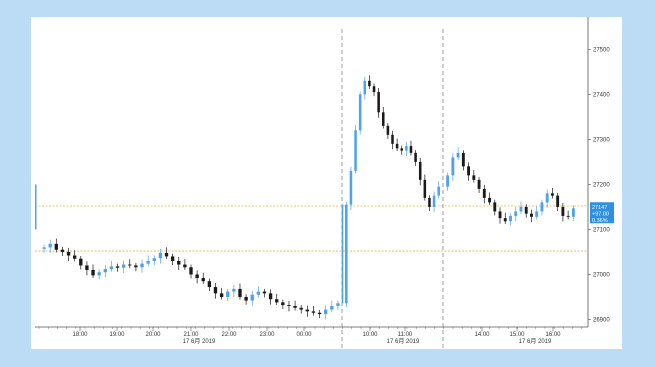  I want to click on x-tick-label-3: 21:00, so click(191, 335).